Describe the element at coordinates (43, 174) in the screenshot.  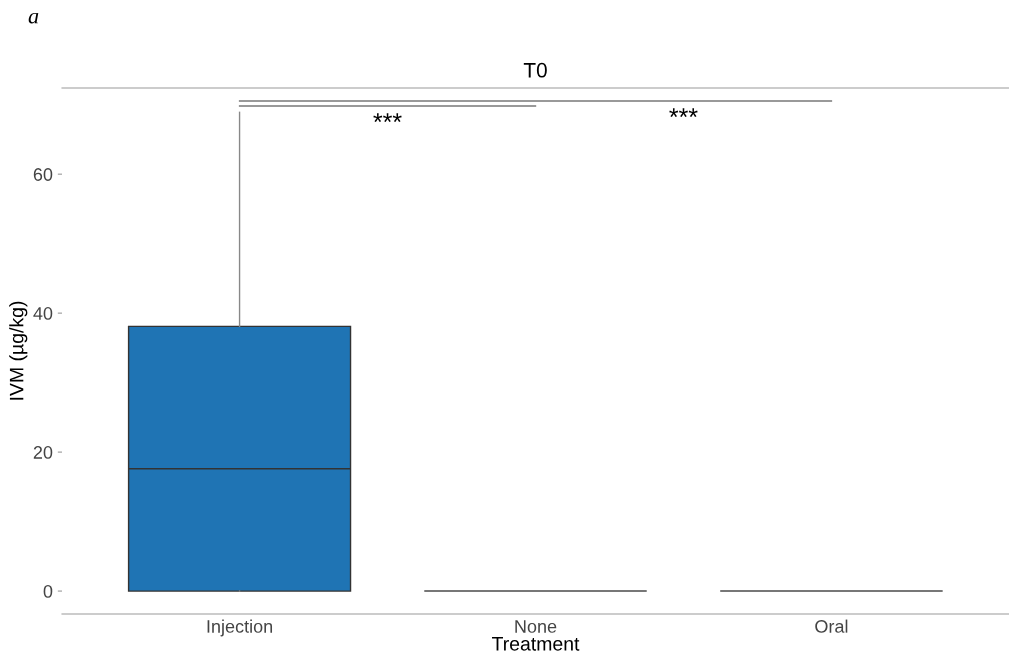
I see `y-tick-label: 60` at that location.